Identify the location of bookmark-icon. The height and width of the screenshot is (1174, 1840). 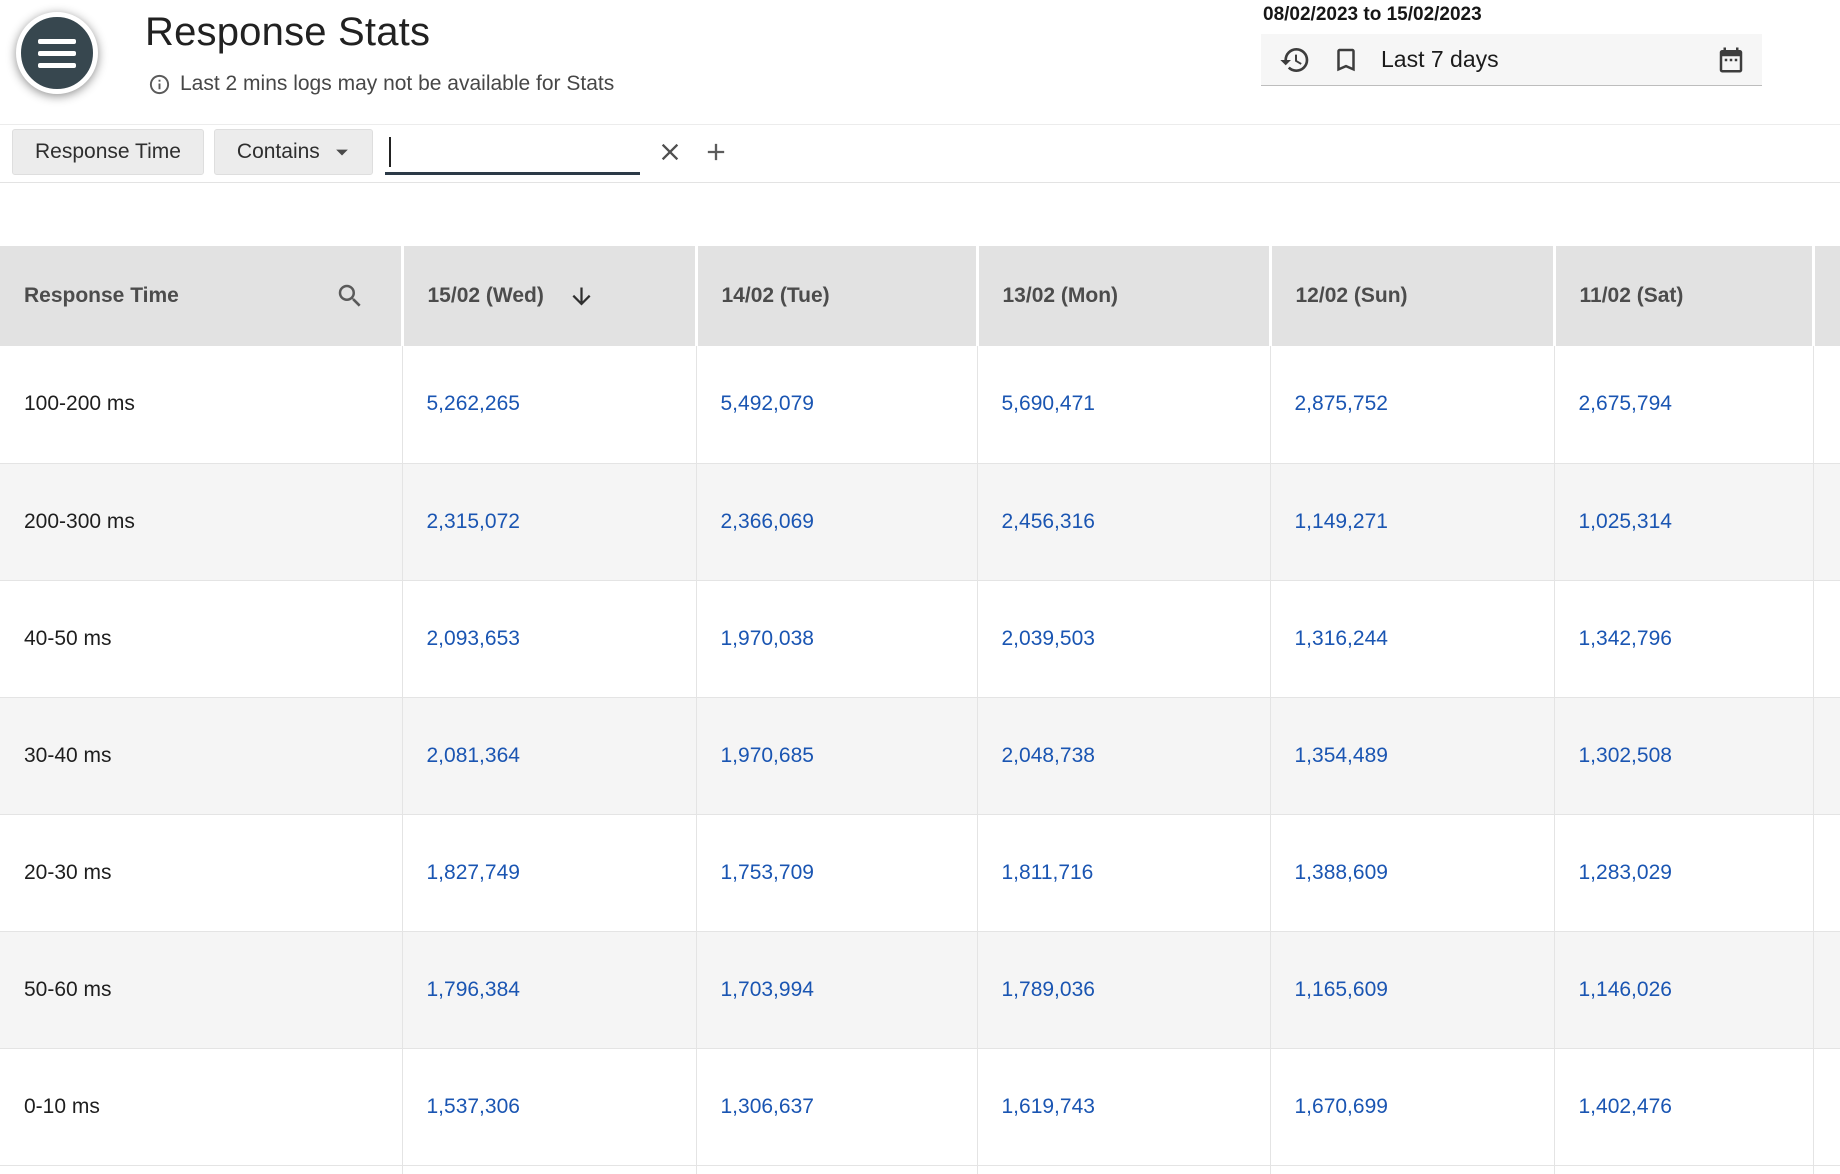
(1346, 60).